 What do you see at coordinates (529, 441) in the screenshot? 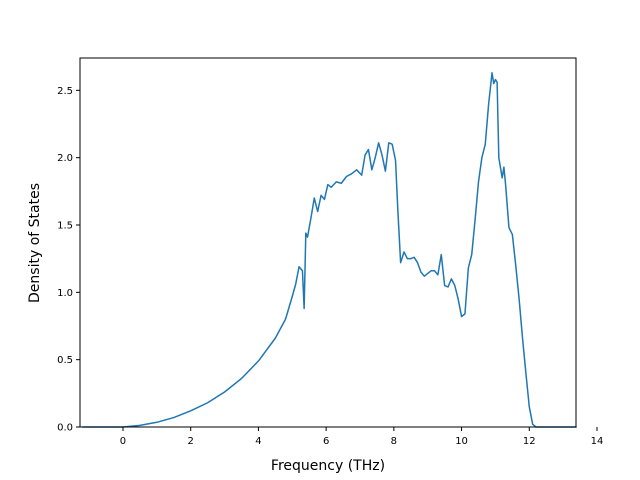
I see `x-tick-label: 12` at bounding box center [529, 441].